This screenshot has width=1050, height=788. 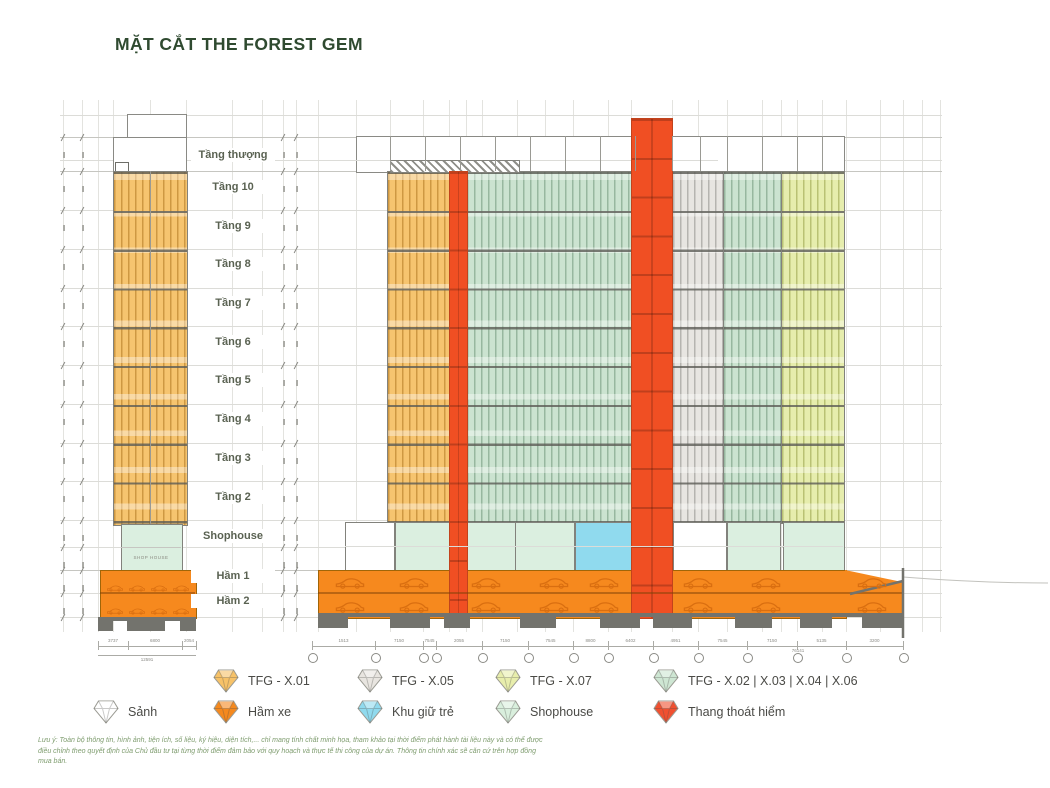 I want to click on floor-label-basement-1: Hầm 1, so click(x=233, y=576).